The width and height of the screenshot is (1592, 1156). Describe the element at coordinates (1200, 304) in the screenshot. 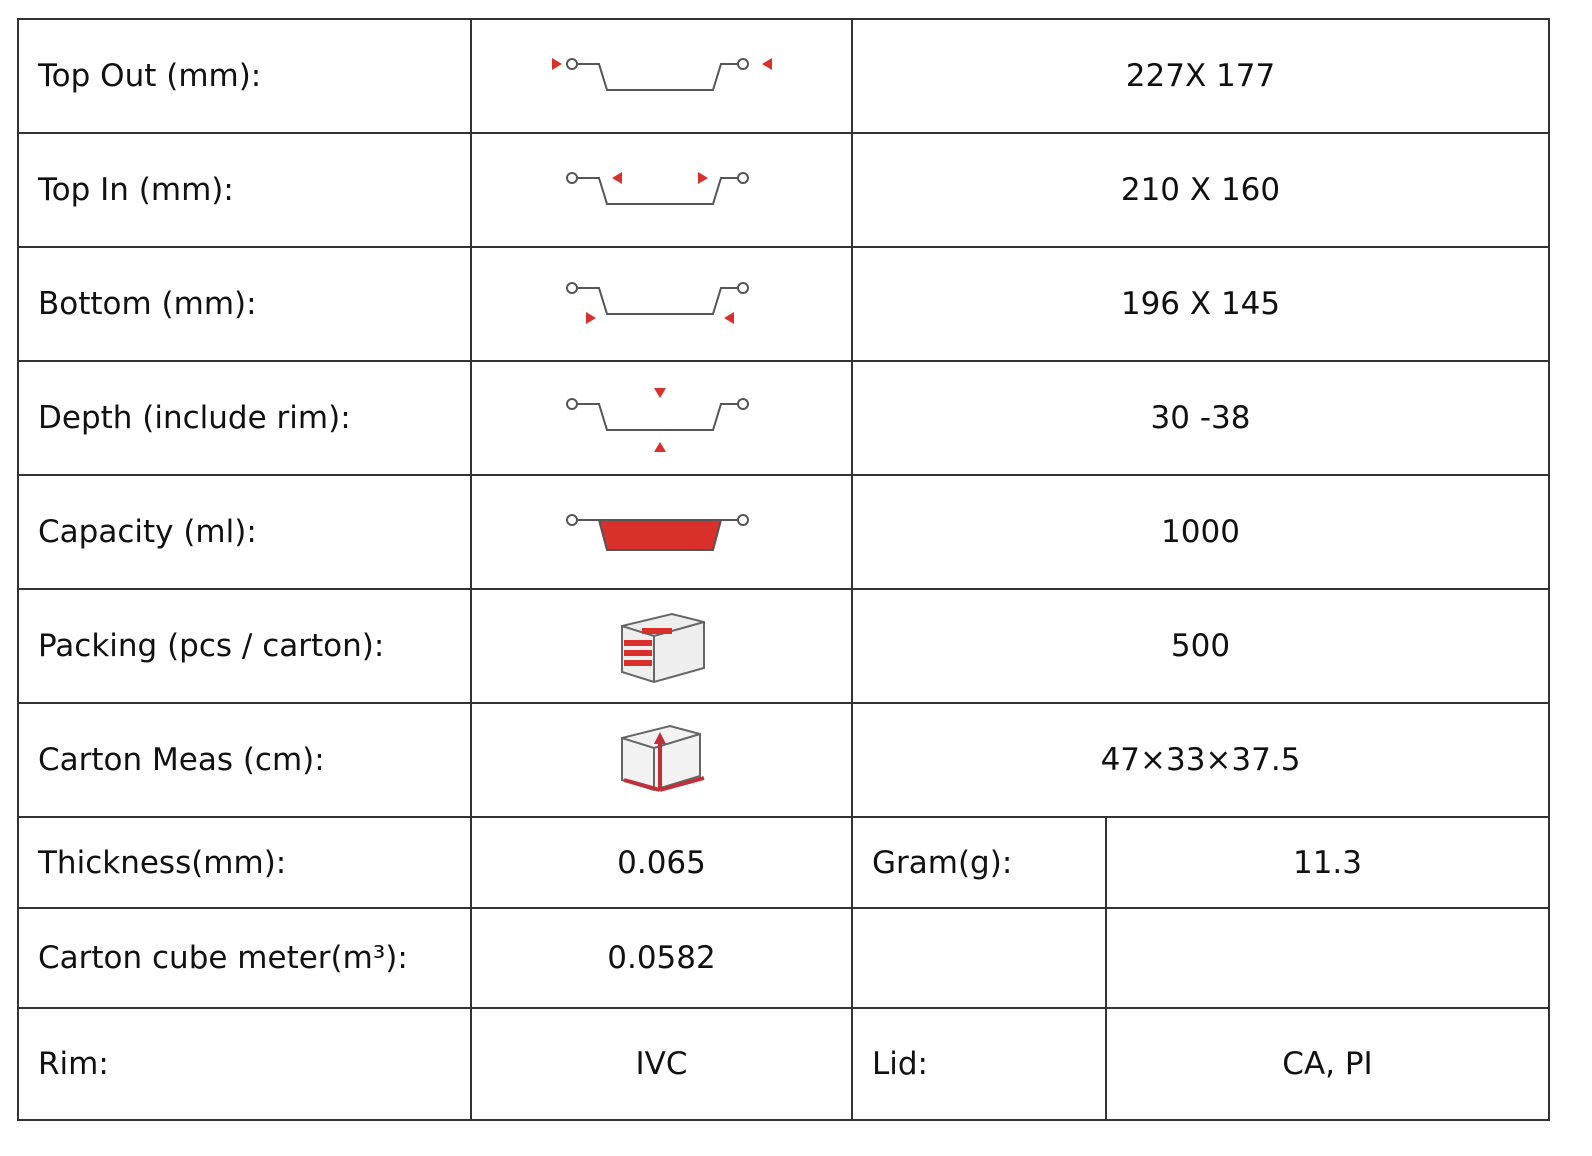

I see `value: 196 X 145` at that location.